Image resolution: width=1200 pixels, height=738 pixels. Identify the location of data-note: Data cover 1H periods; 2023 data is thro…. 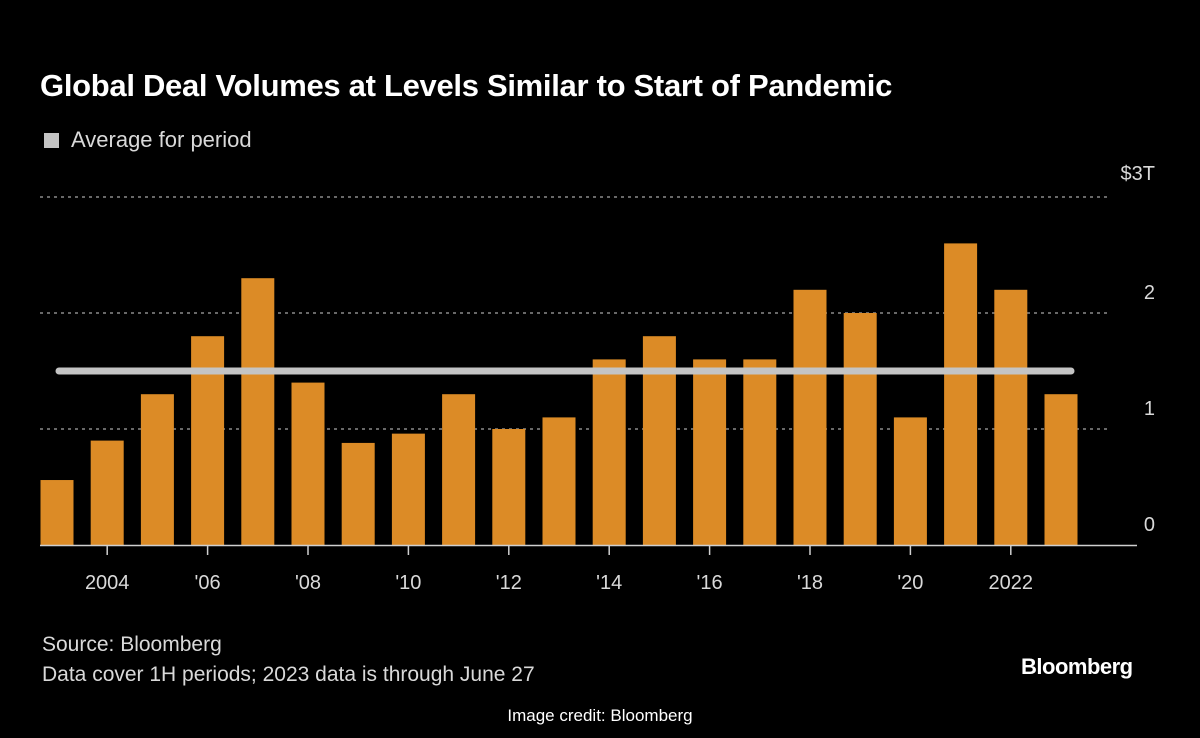
(288, 674).